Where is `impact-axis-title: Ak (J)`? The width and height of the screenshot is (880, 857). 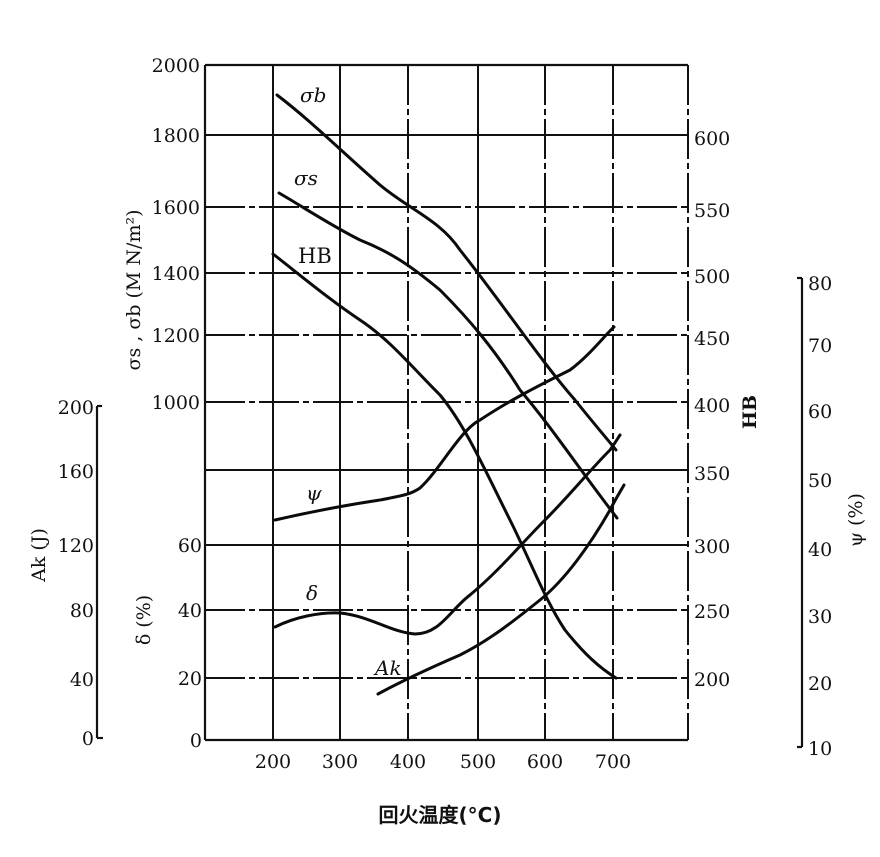
impact-axis-title: Ak (J) is located at coordinates (39, 555).